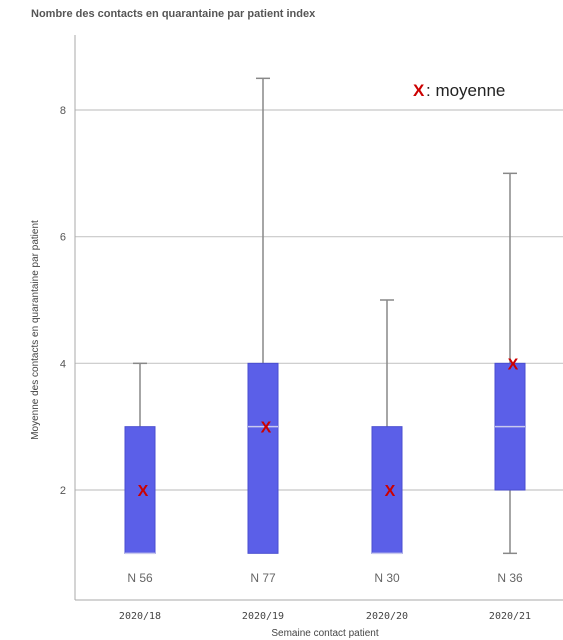 The width and height of the screenshot is (563, 640). Describe the element at coordinates (387, 578) in the screenshot. I see `n-label: N 30` at that location.